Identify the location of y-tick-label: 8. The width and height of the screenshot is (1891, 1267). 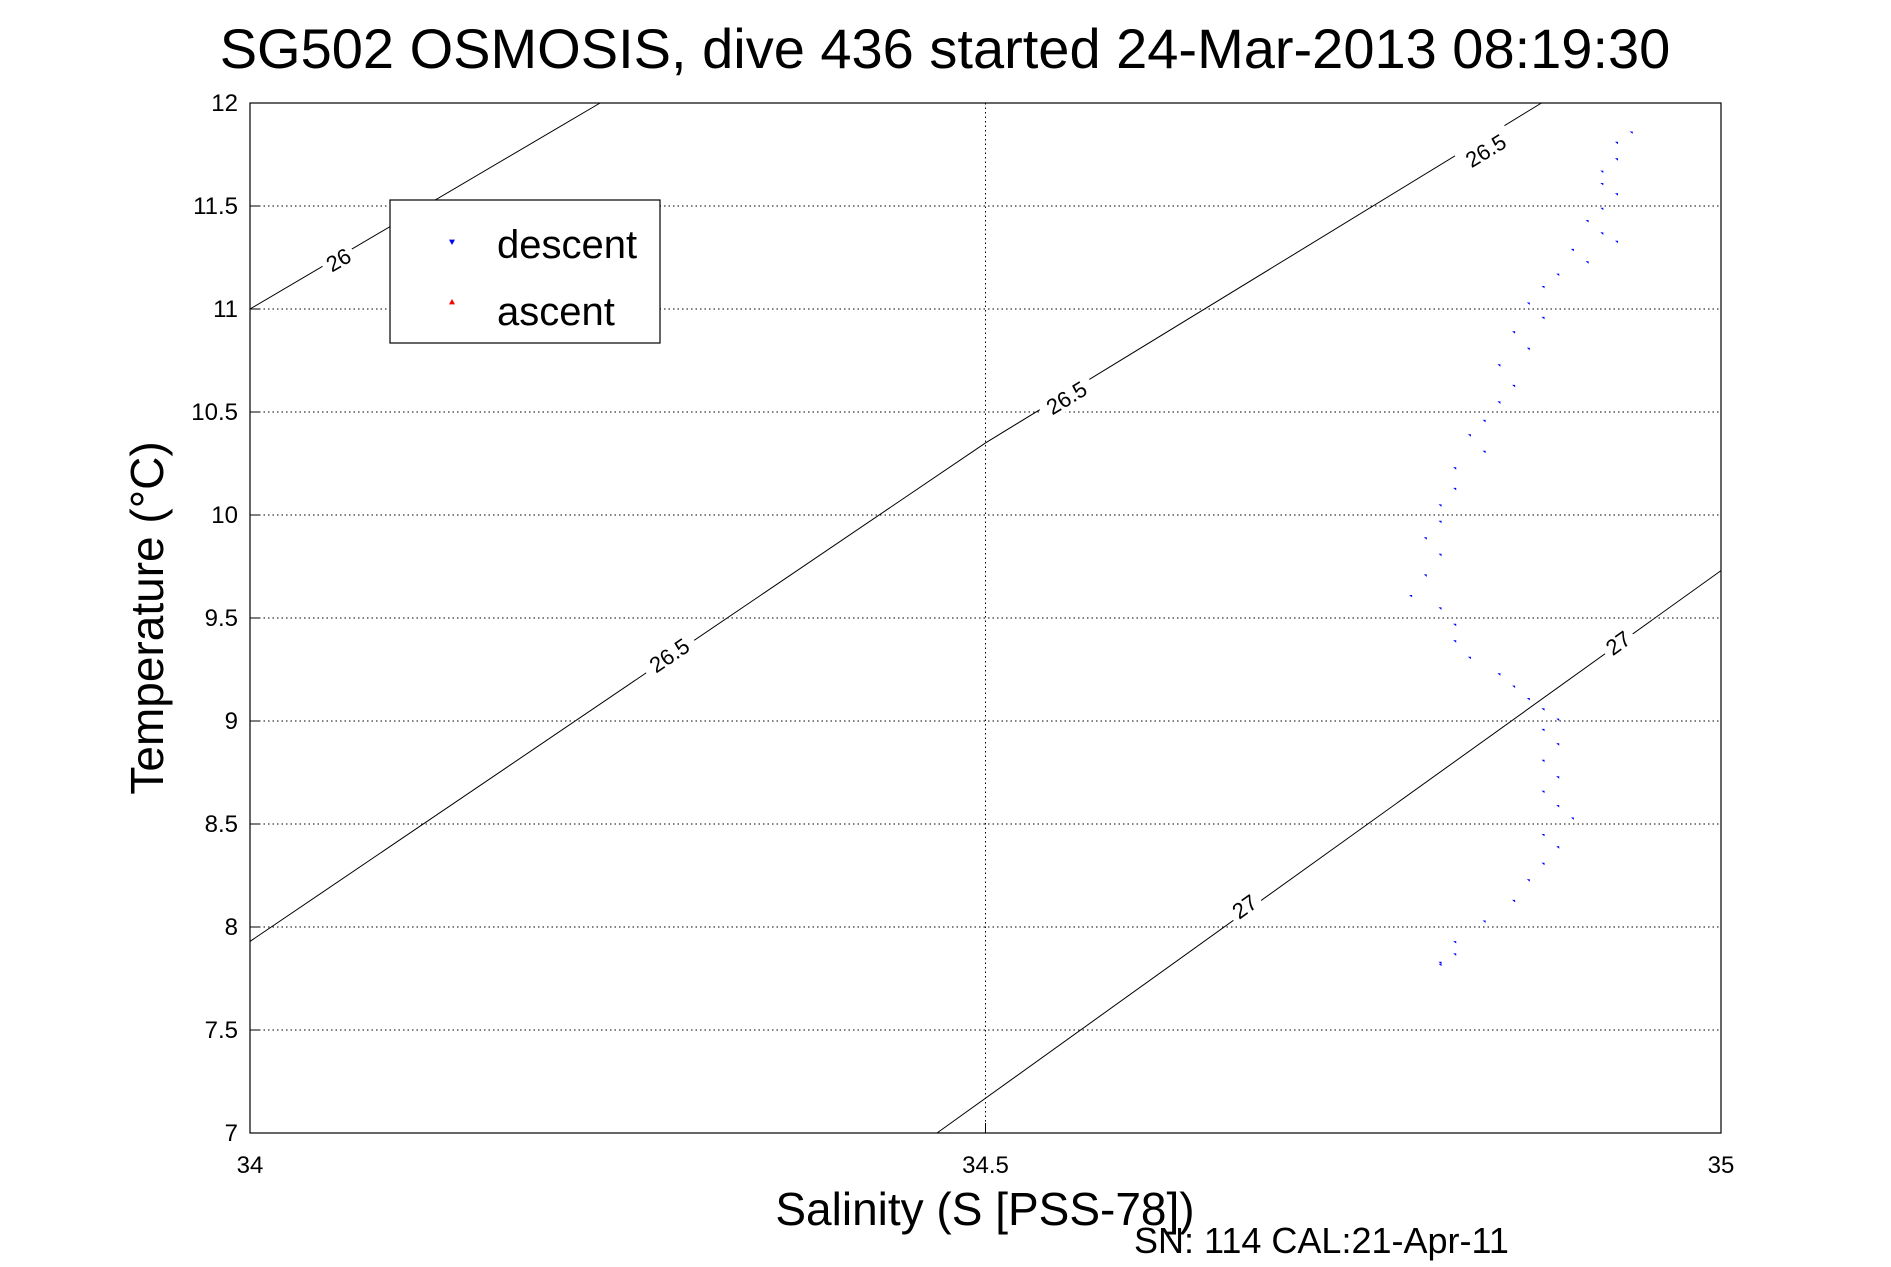
(231, 927).